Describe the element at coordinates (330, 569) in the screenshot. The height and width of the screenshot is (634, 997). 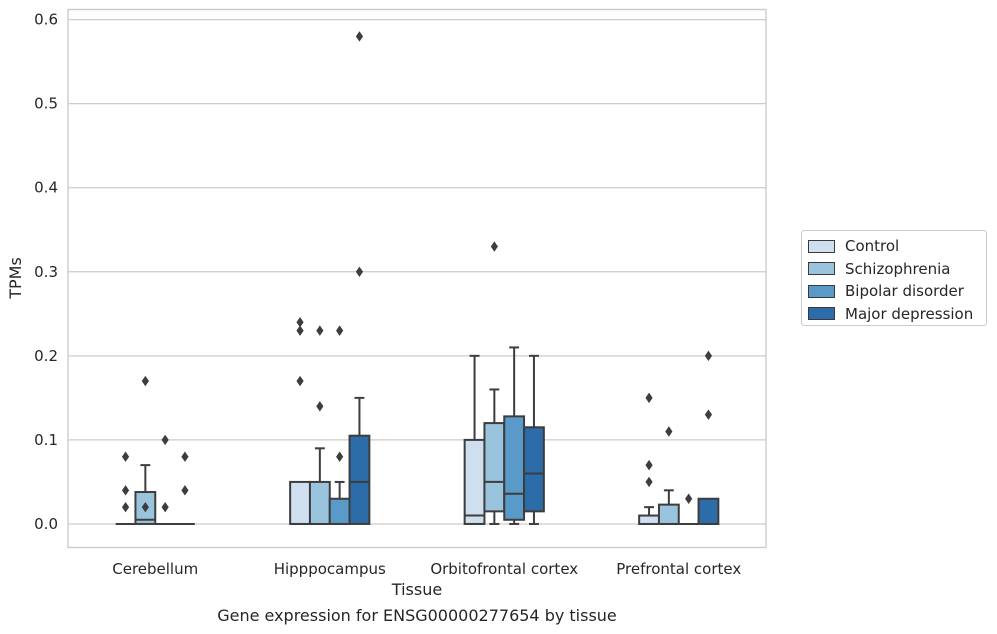
I see `x-tick-label: Hipppocampus` at that location.